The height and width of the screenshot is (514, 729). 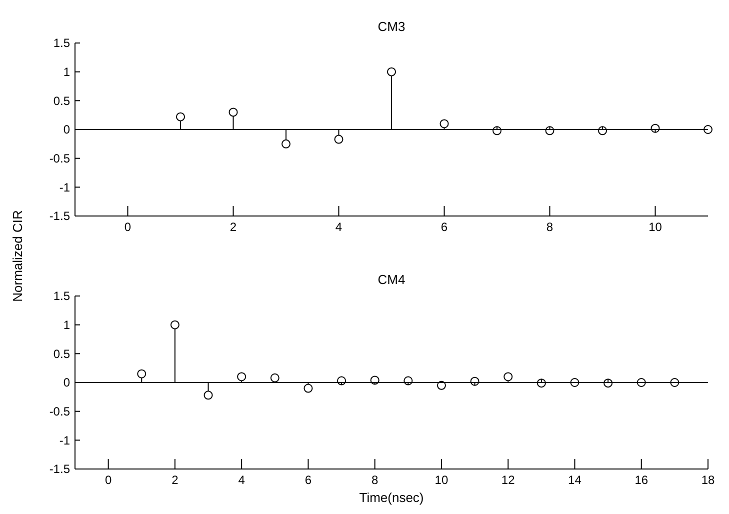 What do you see at coordinates (708, 480) in the screenshot?
I see `x-tick-label: 18` at bounding box center [708, 480].